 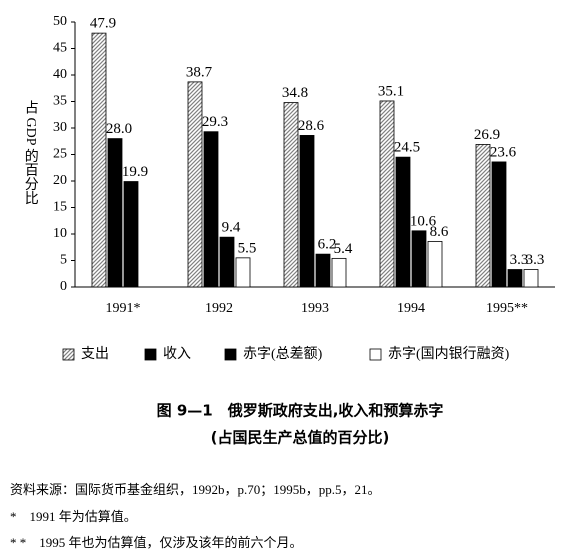 What do you see at coordinates (215, 122) in the screenshot?
I see `value-label: 29.3` at bounding box center [215, 122].